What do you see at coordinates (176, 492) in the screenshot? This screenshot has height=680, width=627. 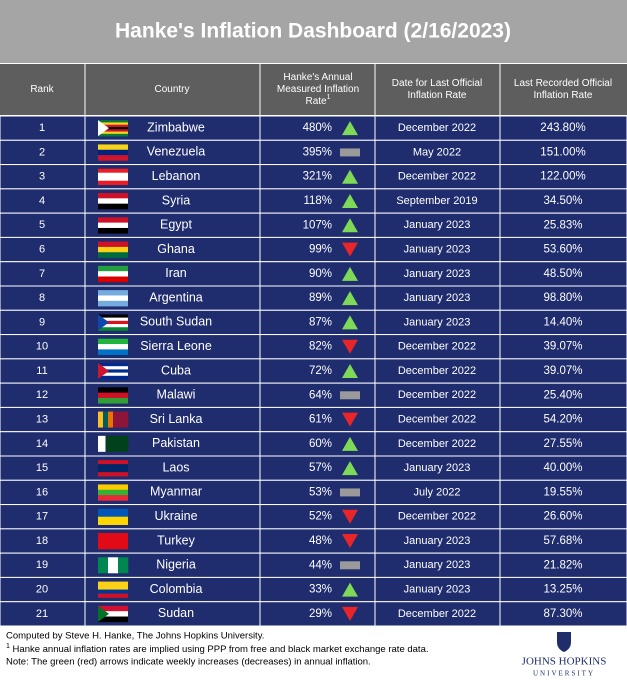 I see `country: Myanmar` at bounding box center [176, 492].